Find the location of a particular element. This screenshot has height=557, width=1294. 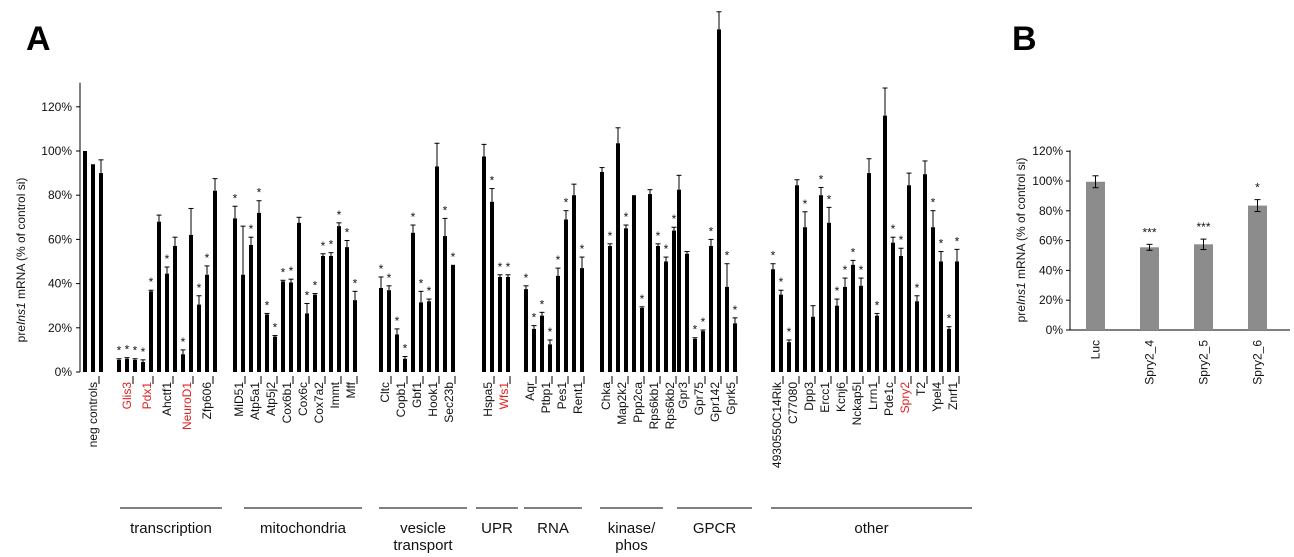

group-label: transport is located at coordinates (423, 545).